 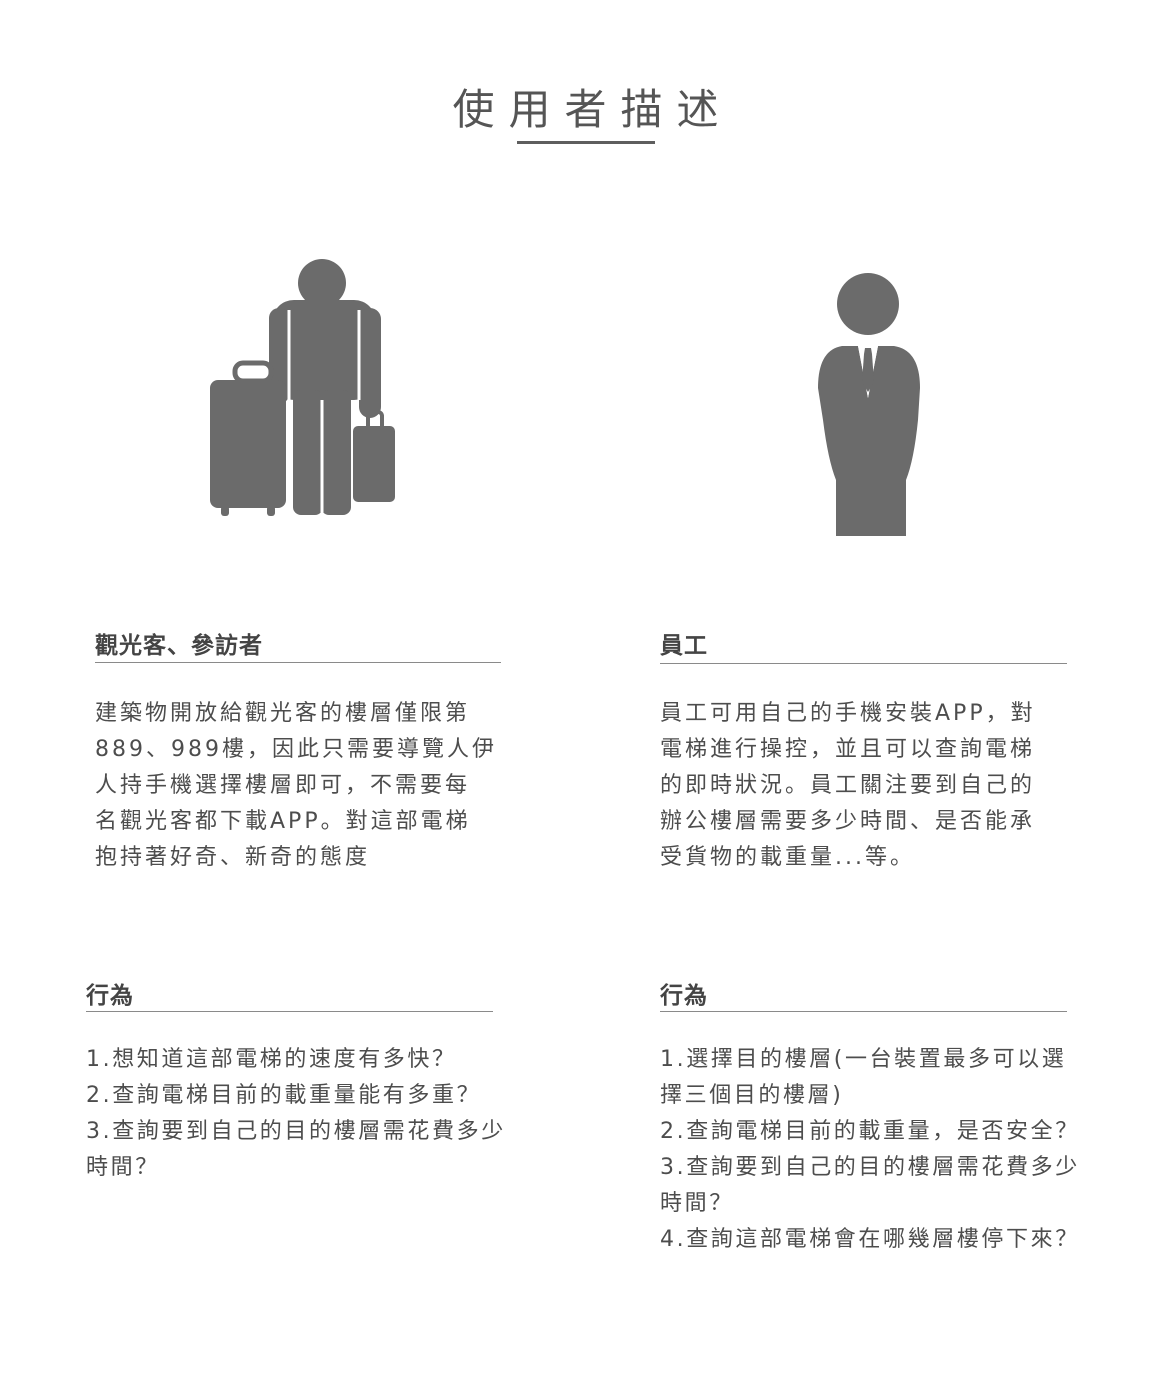 What do you see at coordinates (271, 1059) in the screenshot?
I see `list-item: 1.想知道這部電梯的速度有多快？` at bounding box center [271, 1059].